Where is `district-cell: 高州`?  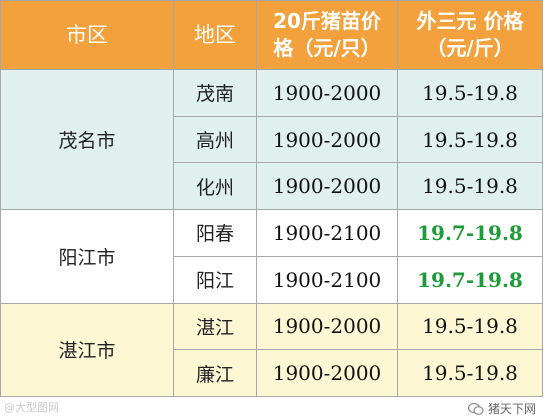 district-cell: 高州 is located at coordinates (215, 139).